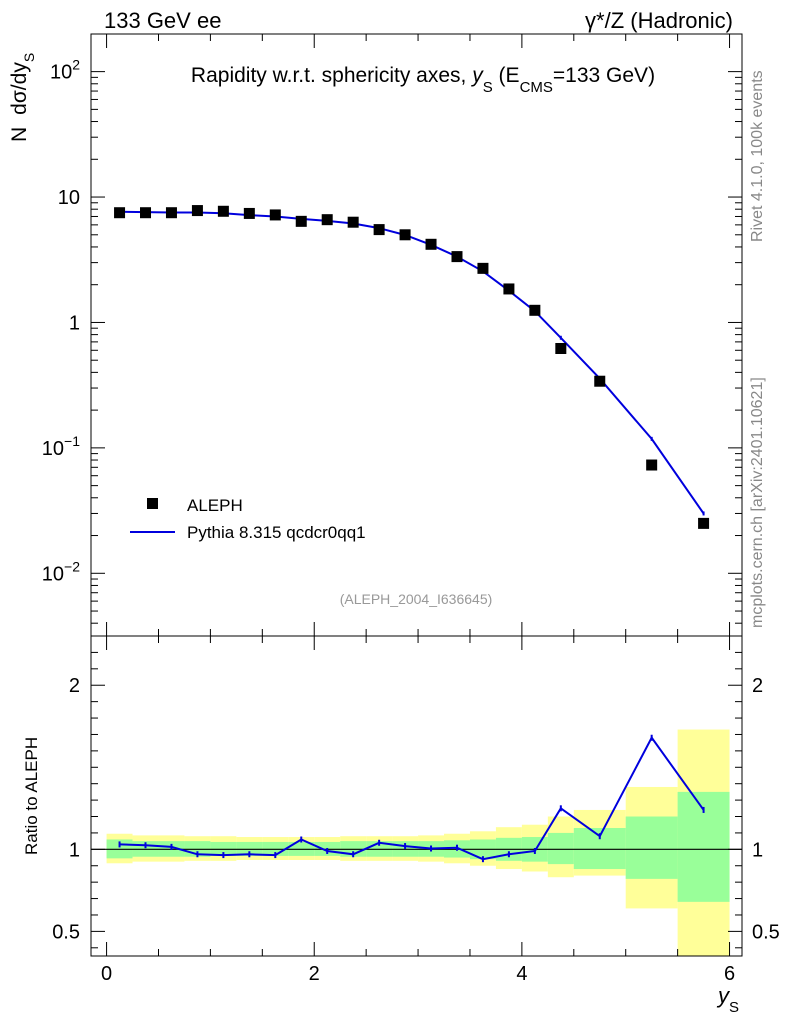 The height and width of the screenshot is (1024, 786). I want to click on legend-marker-aleph, so click(152, 503).